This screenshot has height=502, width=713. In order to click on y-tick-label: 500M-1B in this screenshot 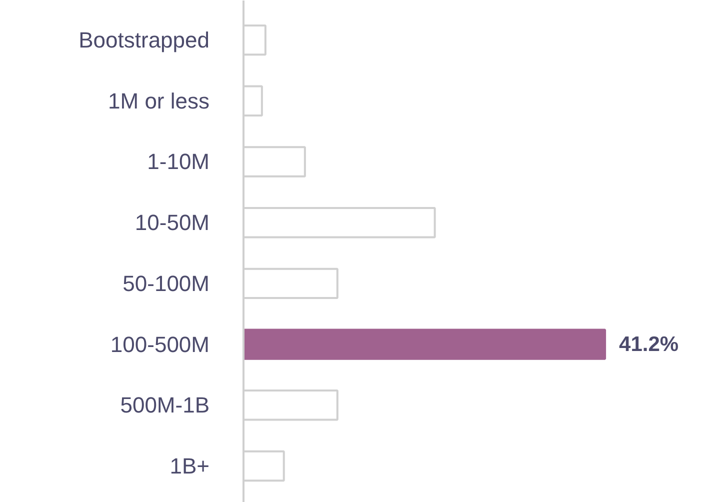, I will do `click(165, 405)`.